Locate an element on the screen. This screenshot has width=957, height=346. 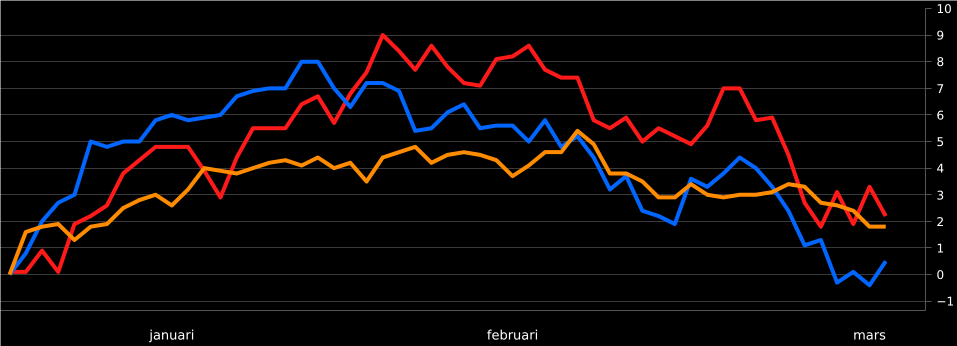
x-tick-label: januari is located at coordinates (171, 336).